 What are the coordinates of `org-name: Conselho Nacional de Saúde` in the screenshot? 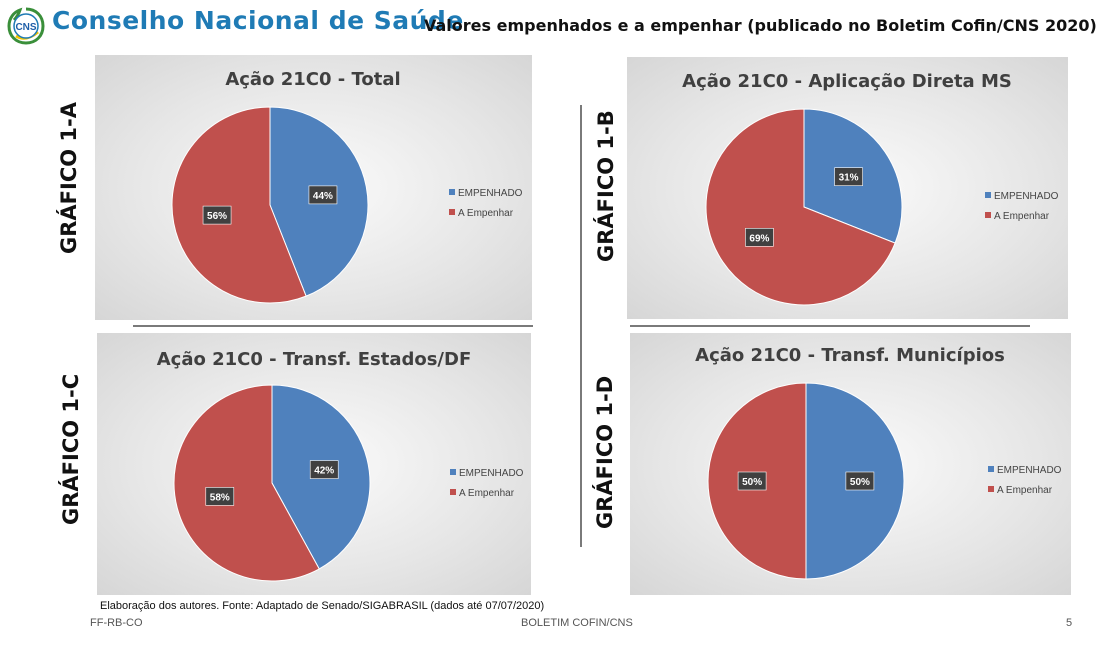 It's located at (258, 20).